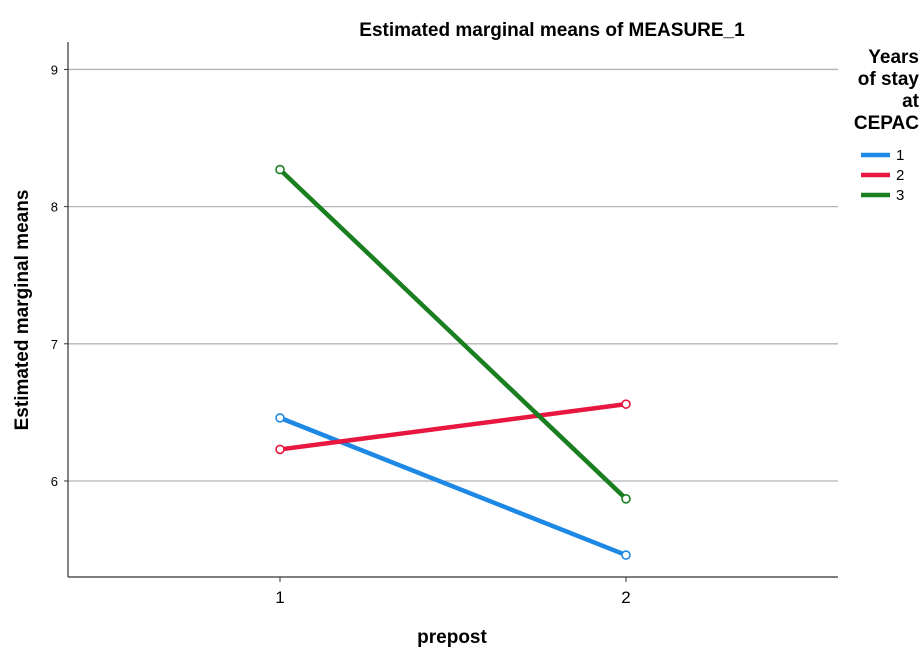  I want to click on y-axis-title: Estimated marginal means, so click(22, 310).